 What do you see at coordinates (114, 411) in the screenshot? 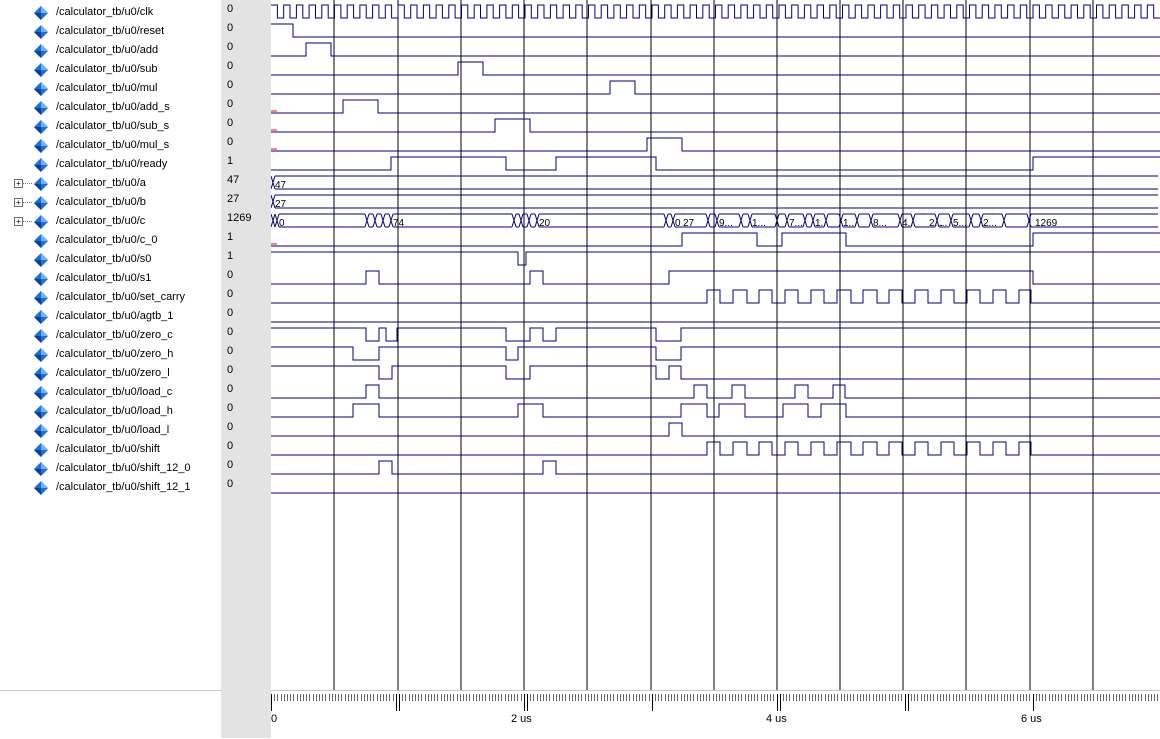
I see `signal-name: /calculator_tb/u0/load_h` at bounding box center [114, 411].